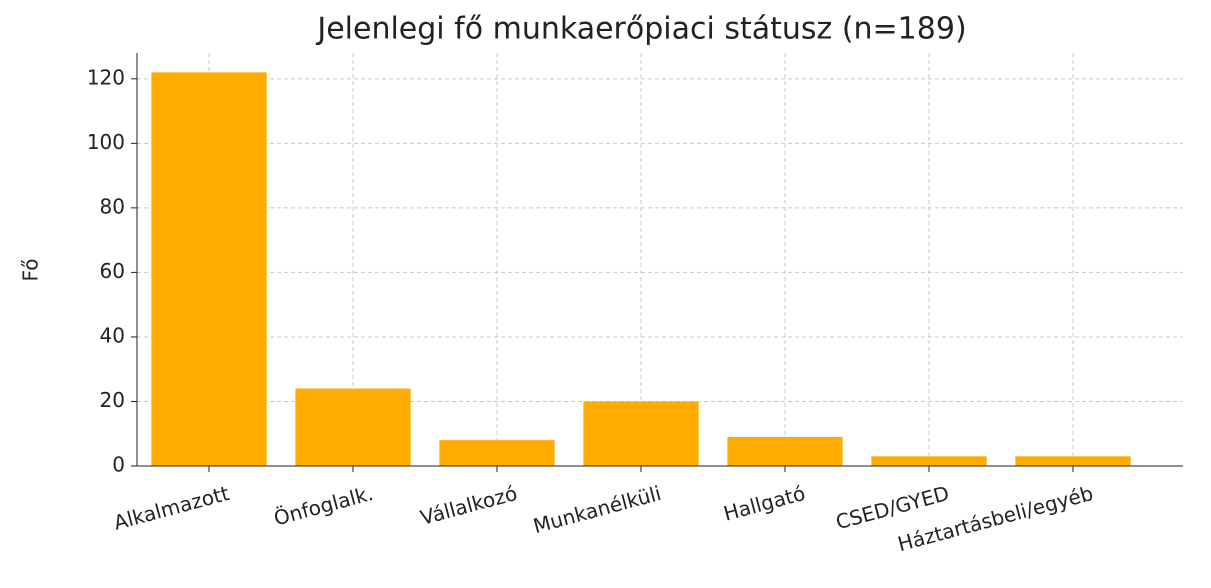  I want to click on y-tick-label: 20, so click(112, 400).